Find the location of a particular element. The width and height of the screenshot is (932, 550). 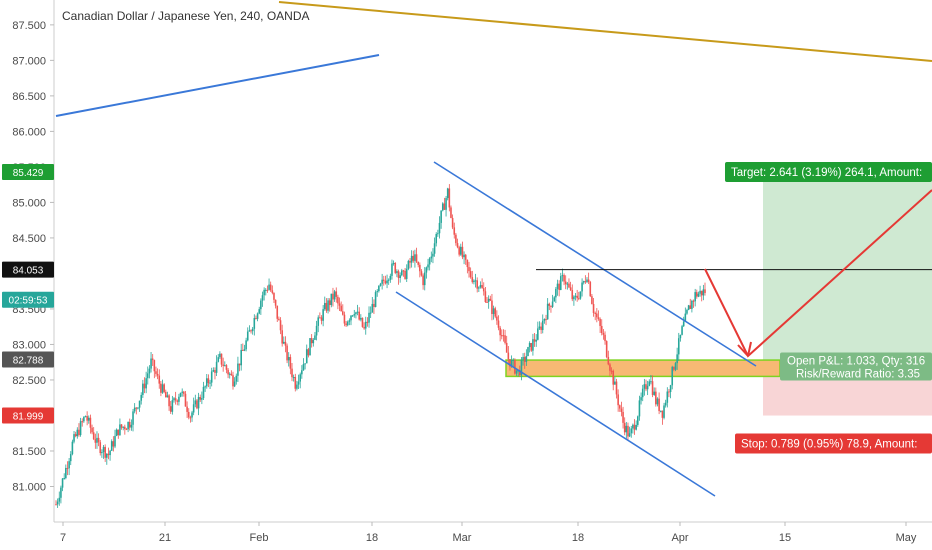

target-label: Target: 2.641 (3.19%) 264.1, Amount: is located at coordinates (826, 173).